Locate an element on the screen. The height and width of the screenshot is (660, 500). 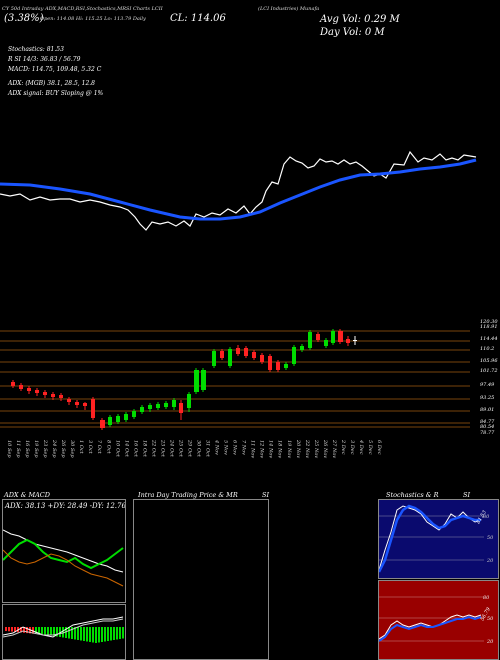
macd-histogram is located at coordinates (63, 629).